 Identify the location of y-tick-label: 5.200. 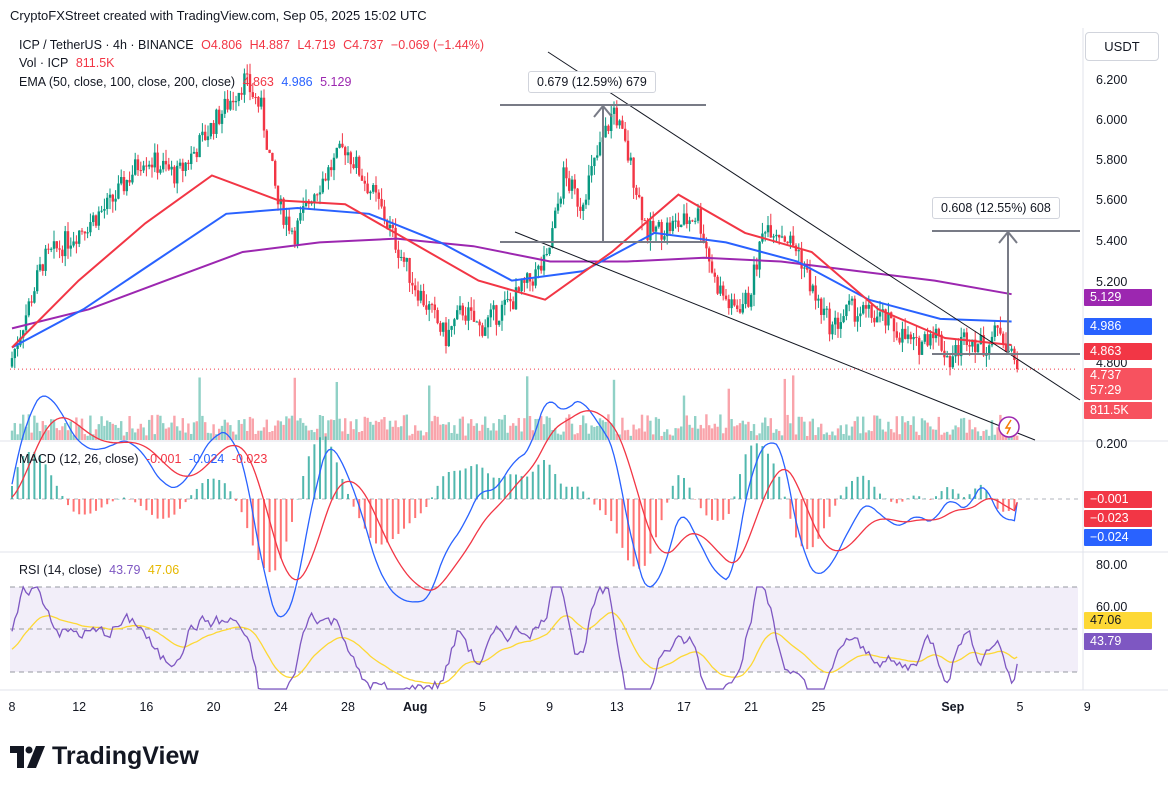
(1112, 282).